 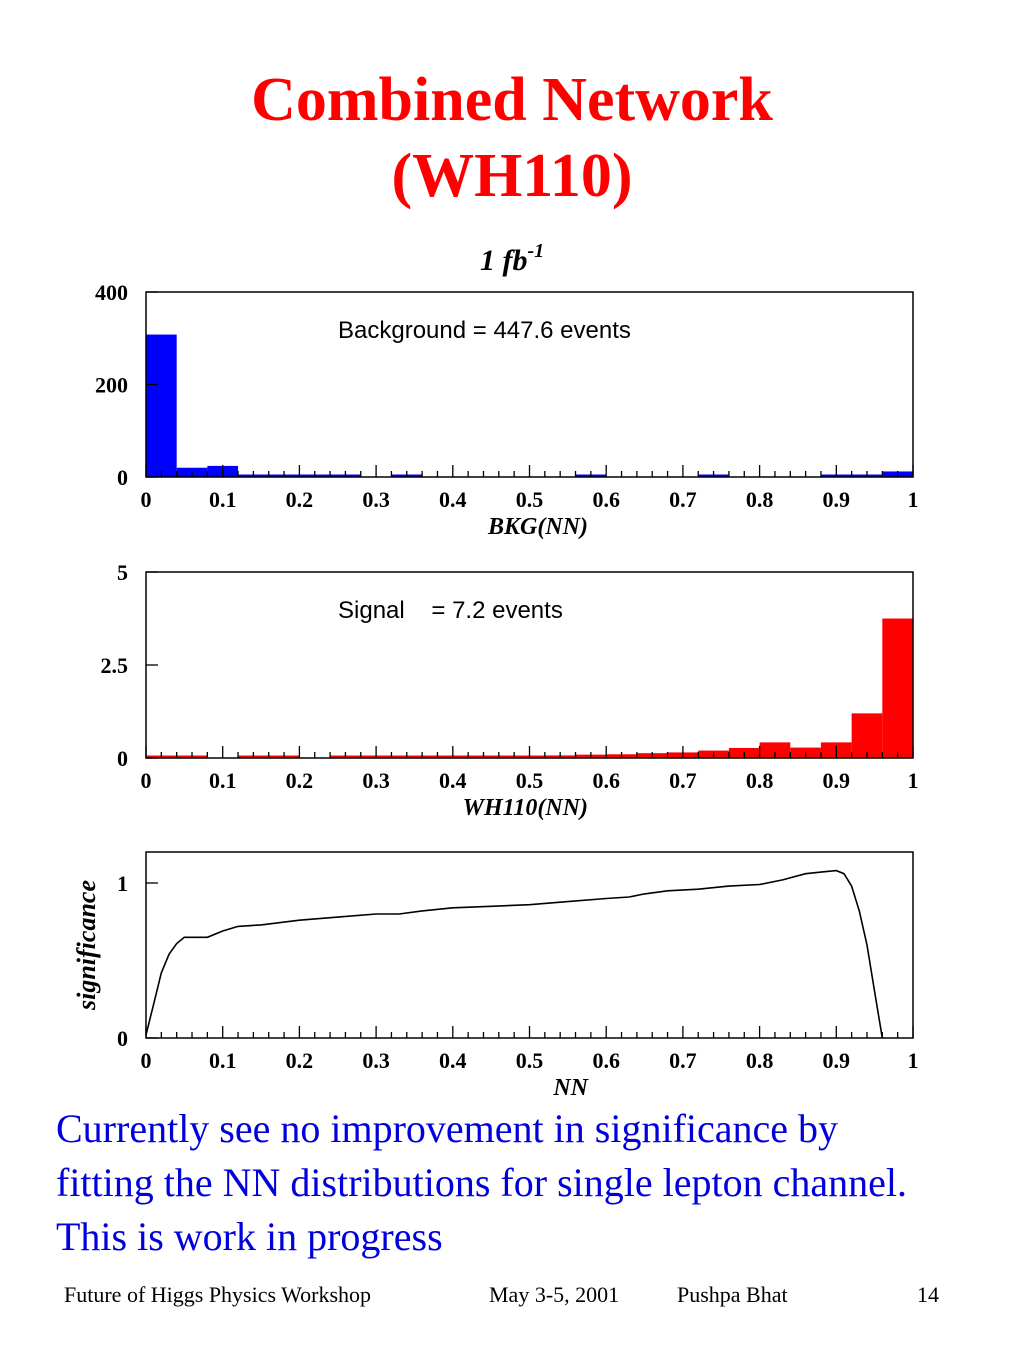 What do you see at coordinates (86, 945) in the screenshot?
I see `y-axis-label: significance` at bounding box center [86, 945].